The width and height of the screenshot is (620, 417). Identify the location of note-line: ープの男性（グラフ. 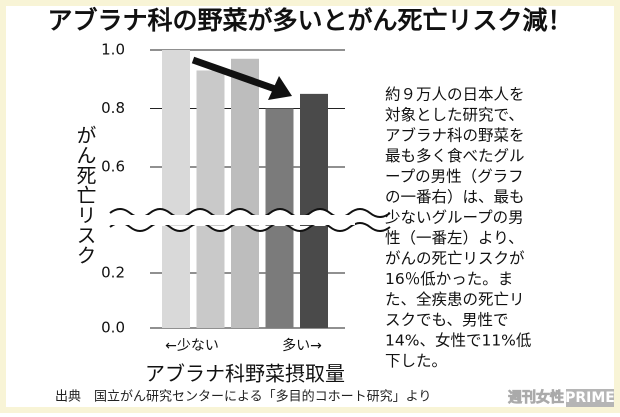
(454, 177).